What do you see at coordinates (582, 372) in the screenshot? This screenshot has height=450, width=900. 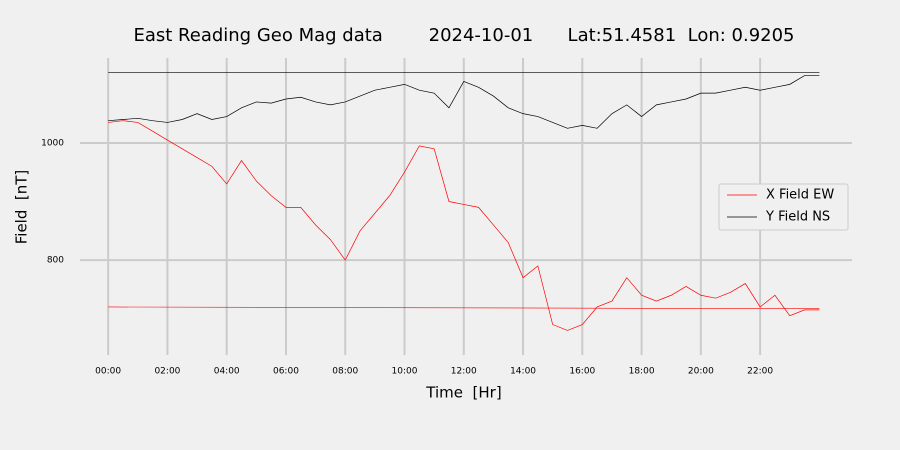 I see `x-tick-label: 16:00` at bounding box center [582, 372].